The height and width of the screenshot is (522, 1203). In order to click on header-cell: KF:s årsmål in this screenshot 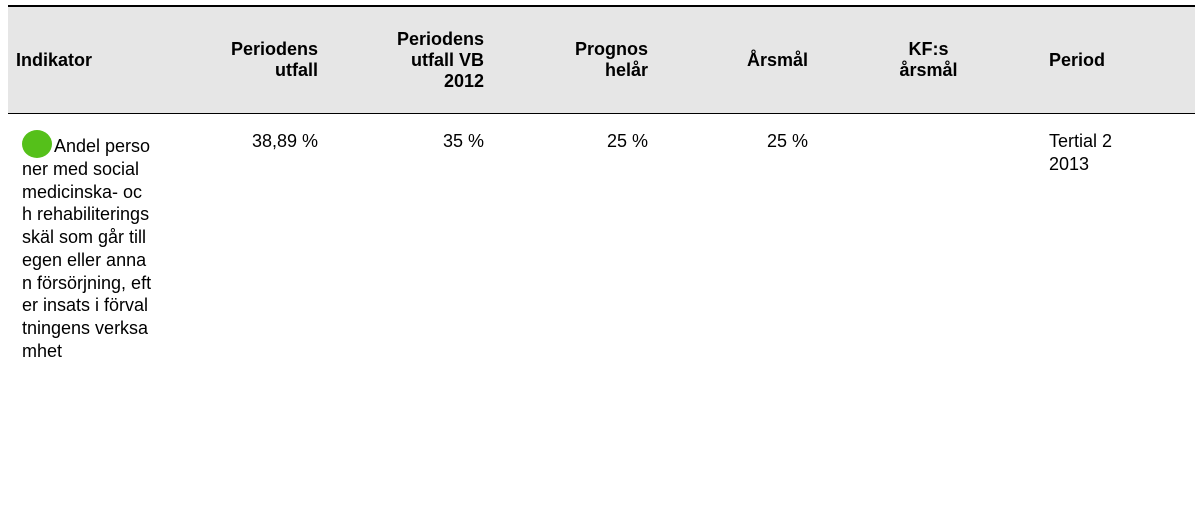, I will do `click(928, 59)`.